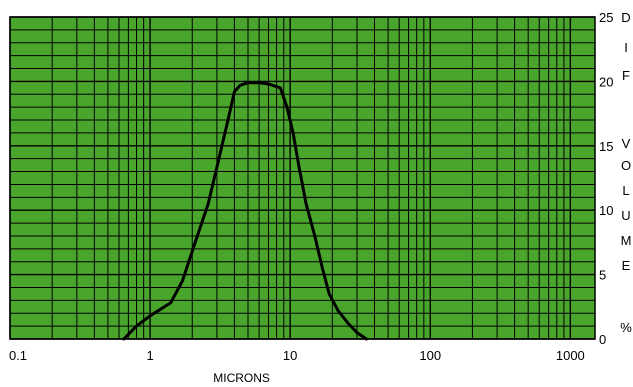  Describe the element at coordinates (149, 355) in the screenshot. I see `x-tick-label: 1` at that location.